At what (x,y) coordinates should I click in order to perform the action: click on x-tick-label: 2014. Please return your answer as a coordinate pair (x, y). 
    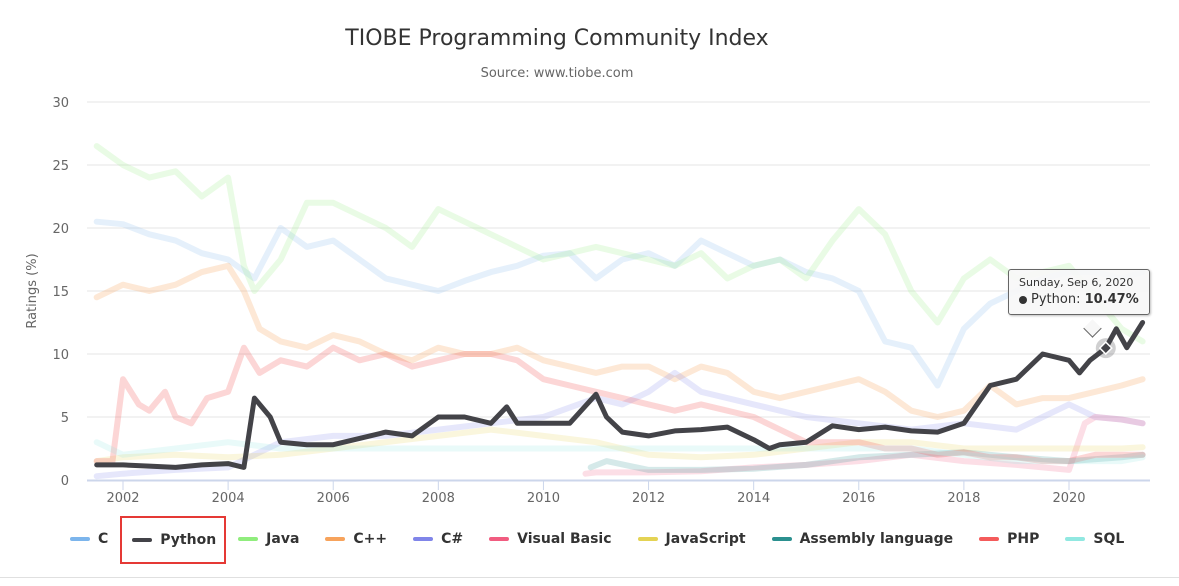
    Looking at the image, I should click on (753, 498).